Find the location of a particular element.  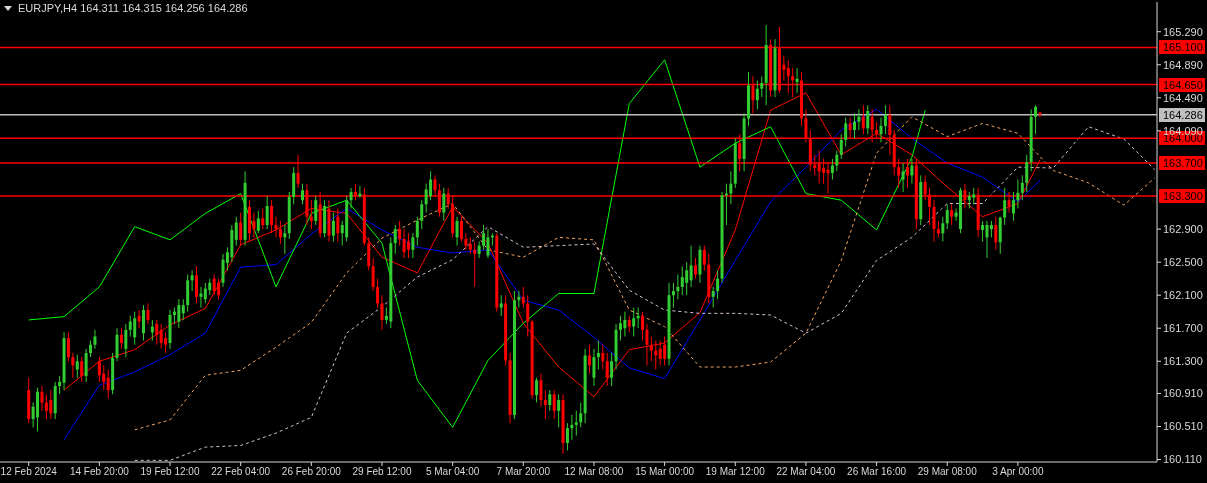

ref-line-label: 165.100 is located at coordinates (1182, 47).